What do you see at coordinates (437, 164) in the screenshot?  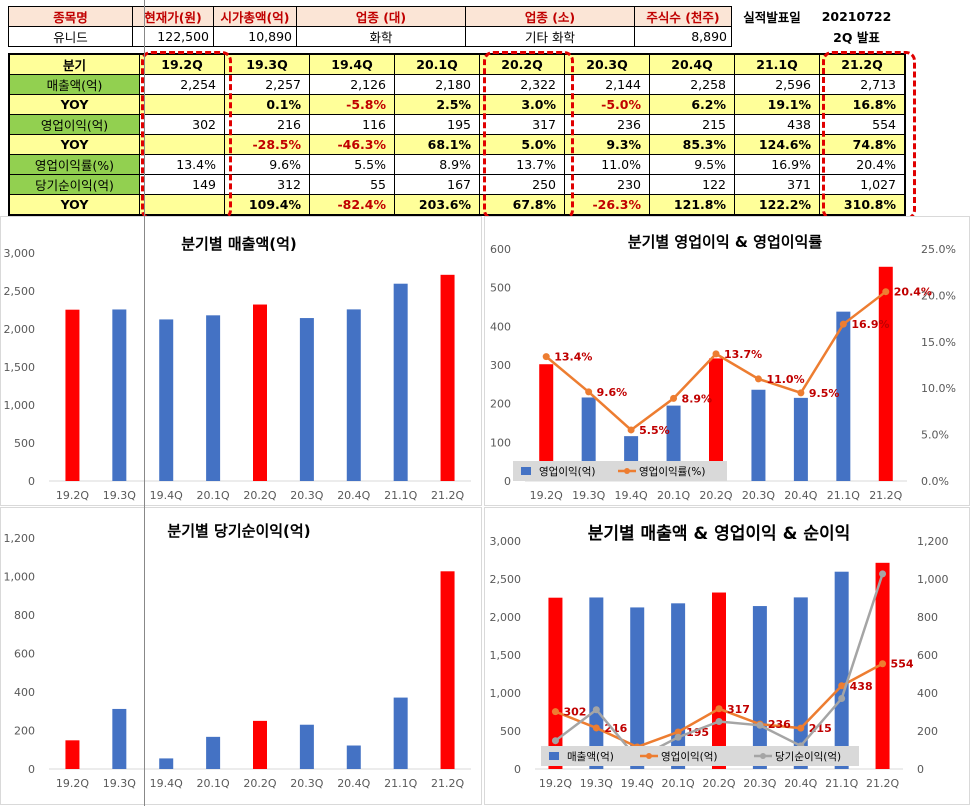 I see `table-cell: 8.9%` at bounding box center [437, 164].